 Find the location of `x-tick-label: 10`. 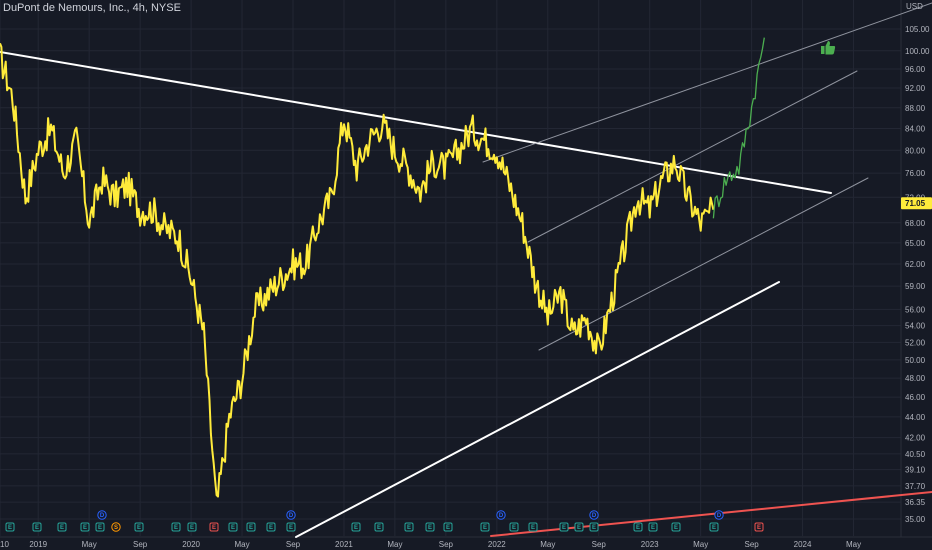

x-tick-label: 10 is located at coordinates (4, 544).